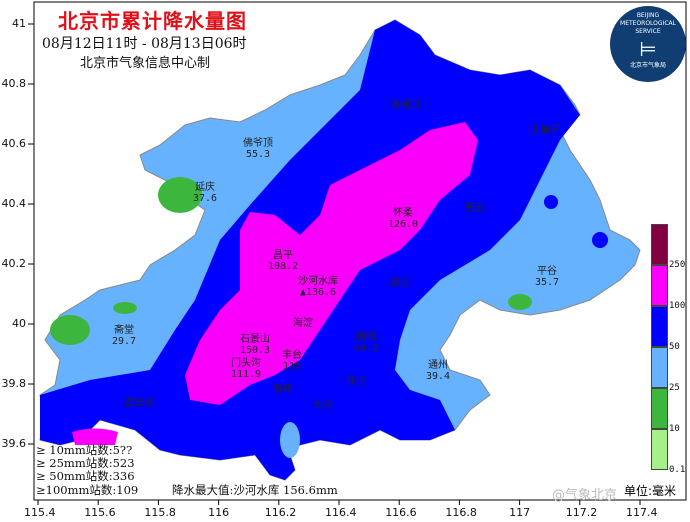  I want to click on station-label: 通州 39.4, so click(438, 371).